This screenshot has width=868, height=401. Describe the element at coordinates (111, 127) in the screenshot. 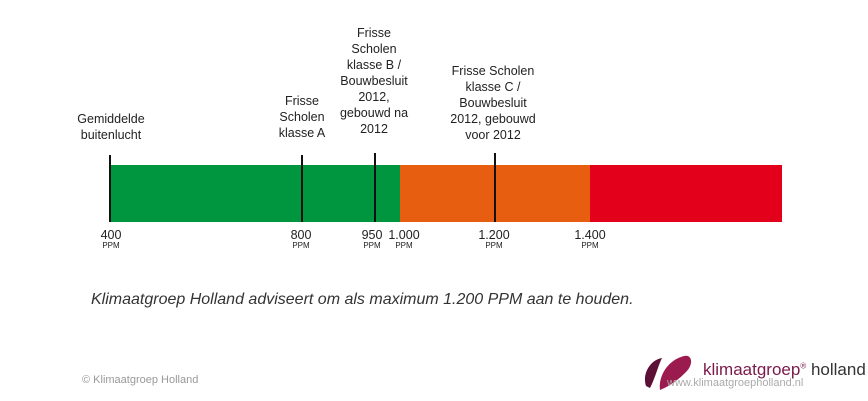

I see `label-average-outdoor: Gemiddelde buitenlucht` at that location.